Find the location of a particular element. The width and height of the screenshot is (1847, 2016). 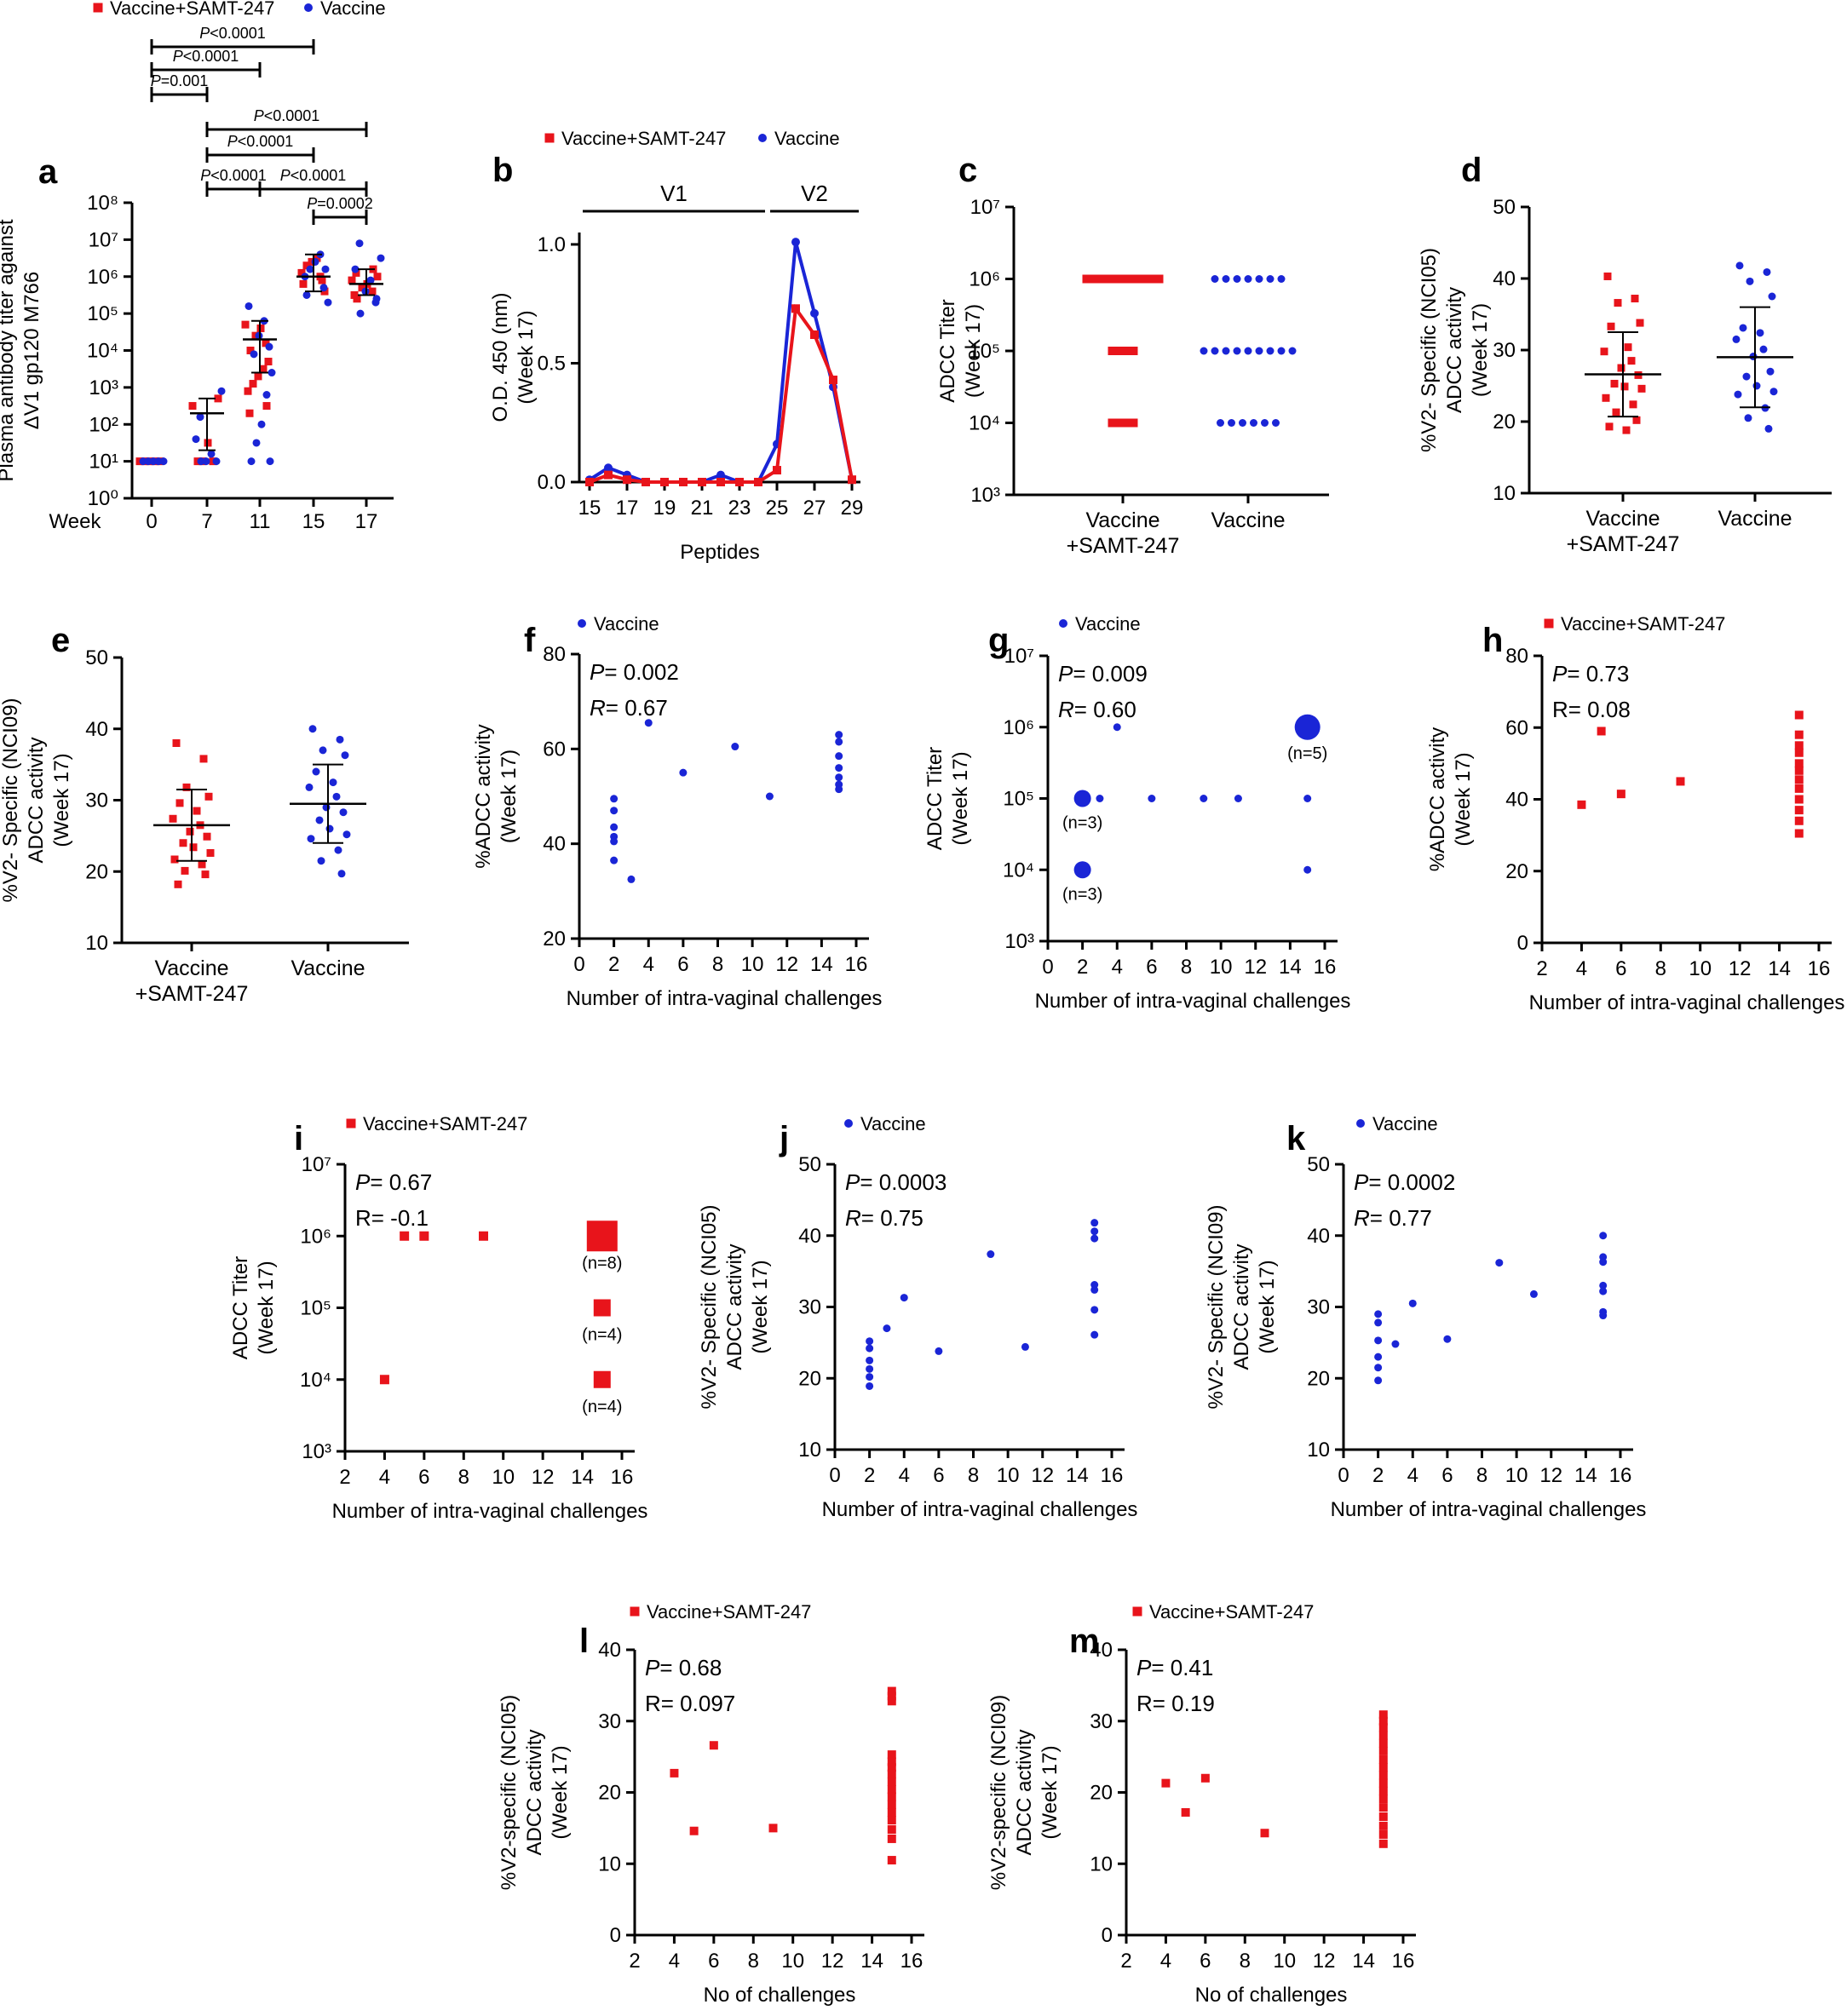

comparison-p-text-a: <0.0001 is located at coordinates (239, 175).